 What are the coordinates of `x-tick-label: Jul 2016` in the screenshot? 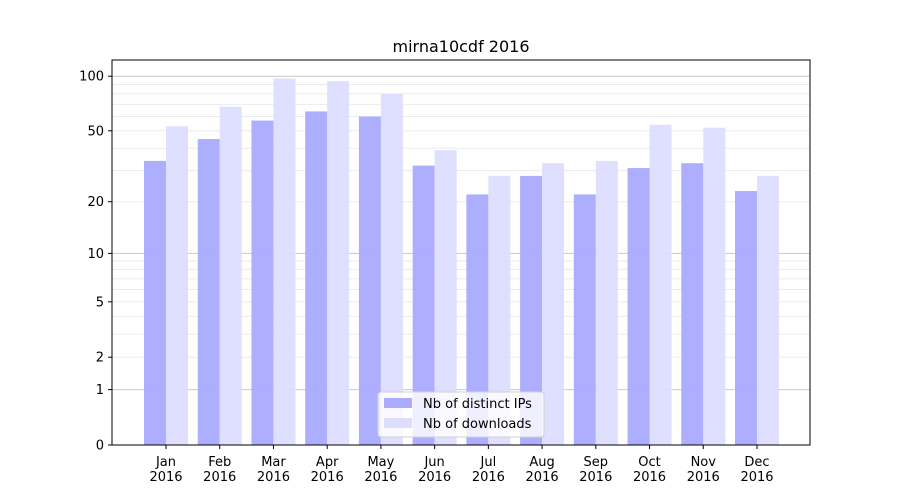 It's located at (488, 470).